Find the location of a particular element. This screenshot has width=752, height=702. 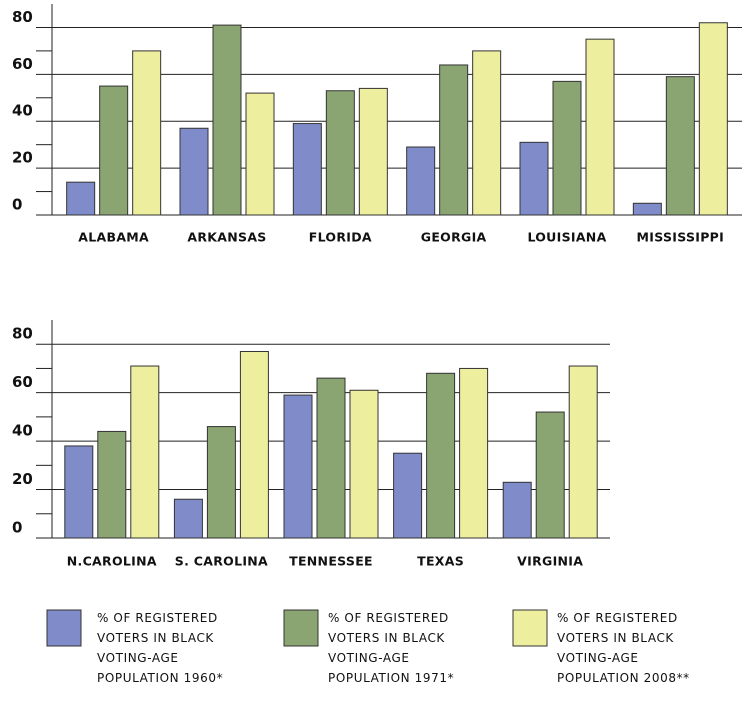

x-tick-label: GEORGIA is located at coordinates (454, 237).